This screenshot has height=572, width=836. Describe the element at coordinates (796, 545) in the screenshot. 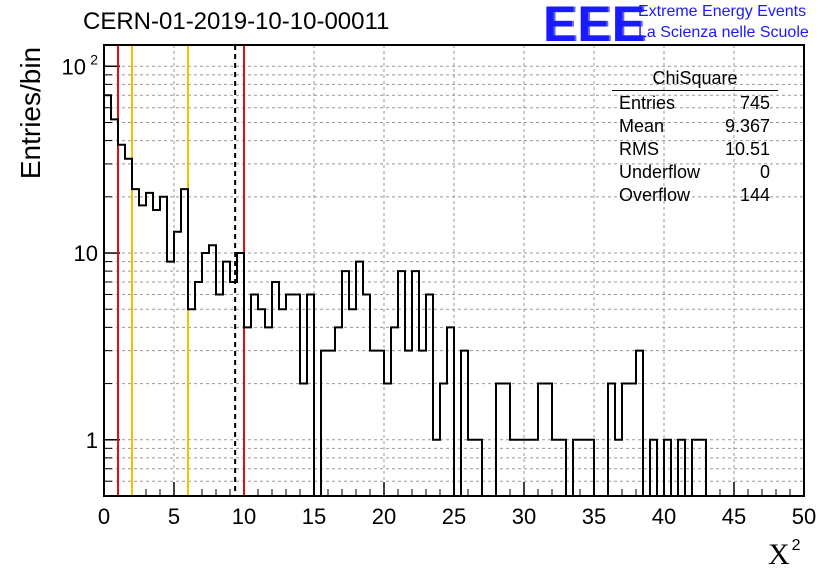

I see `x-axis-superscript: 2` at that location.